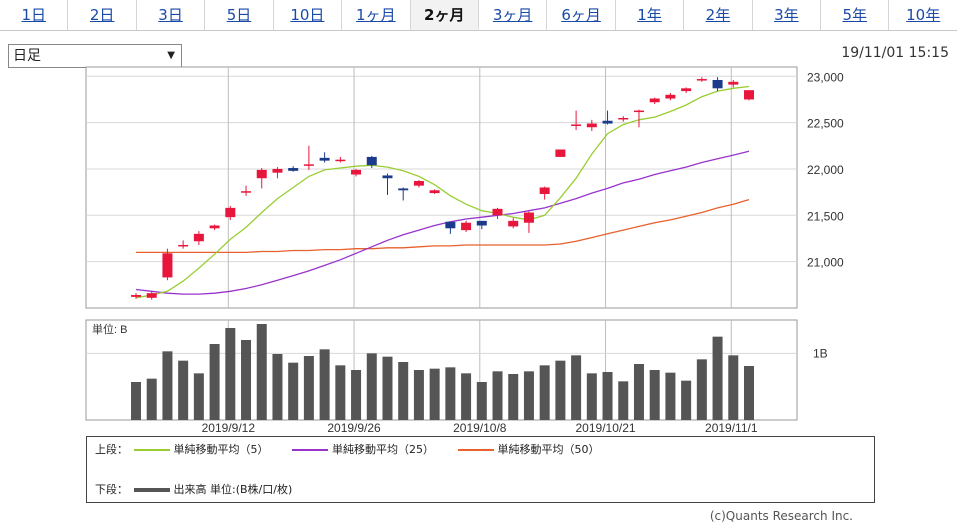  What do you see at coordinates (383, 449) in the screenshot?
I see `legend-ma25-label: 単純移動平均（25）` at bounding box center [383, 449].